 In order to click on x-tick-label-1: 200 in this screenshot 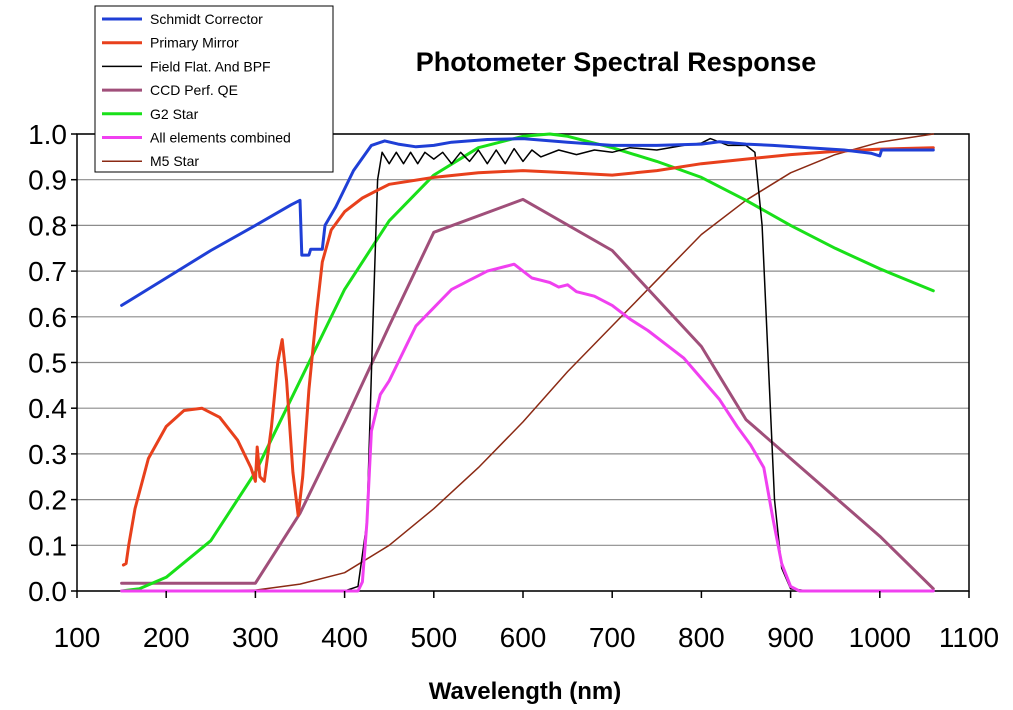, I will do `click(166, 637)`.